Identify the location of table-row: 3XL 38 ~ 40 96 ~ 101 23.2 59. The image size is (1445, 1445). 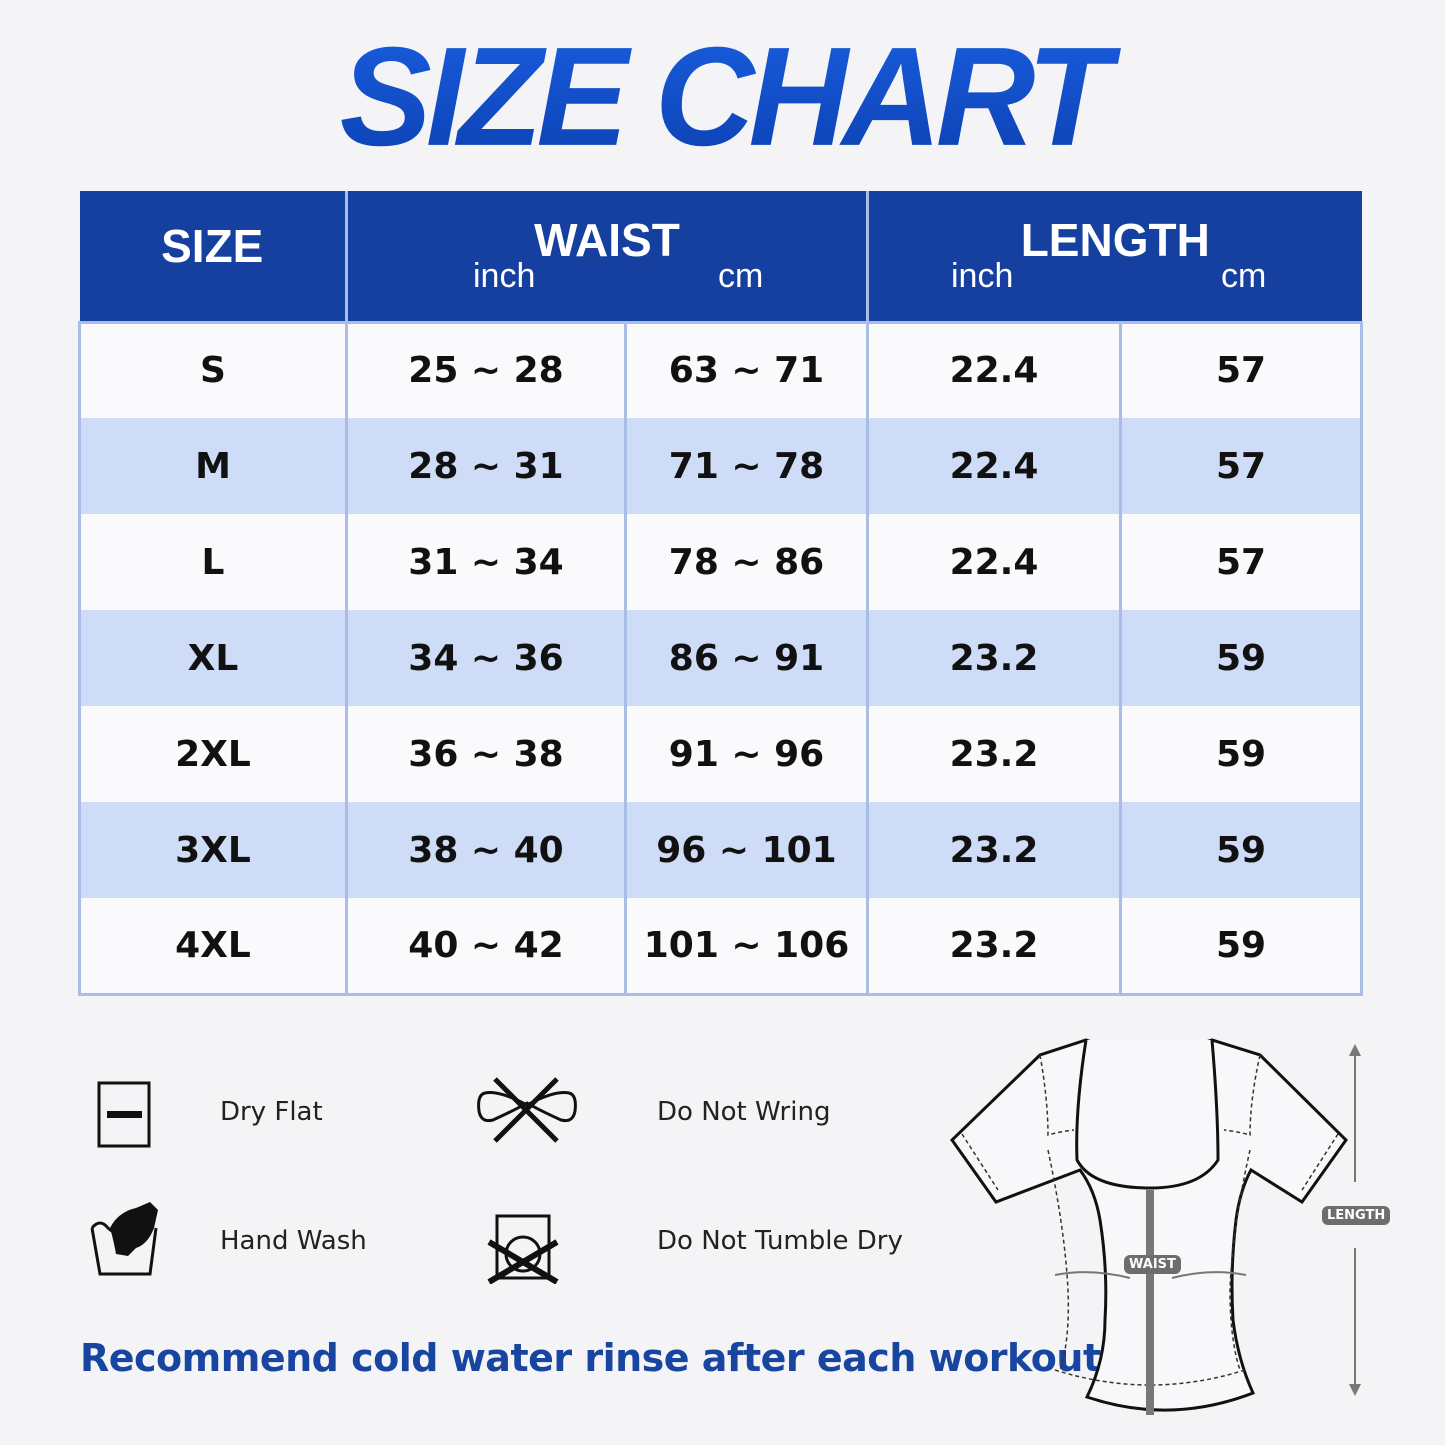
(720, 850).